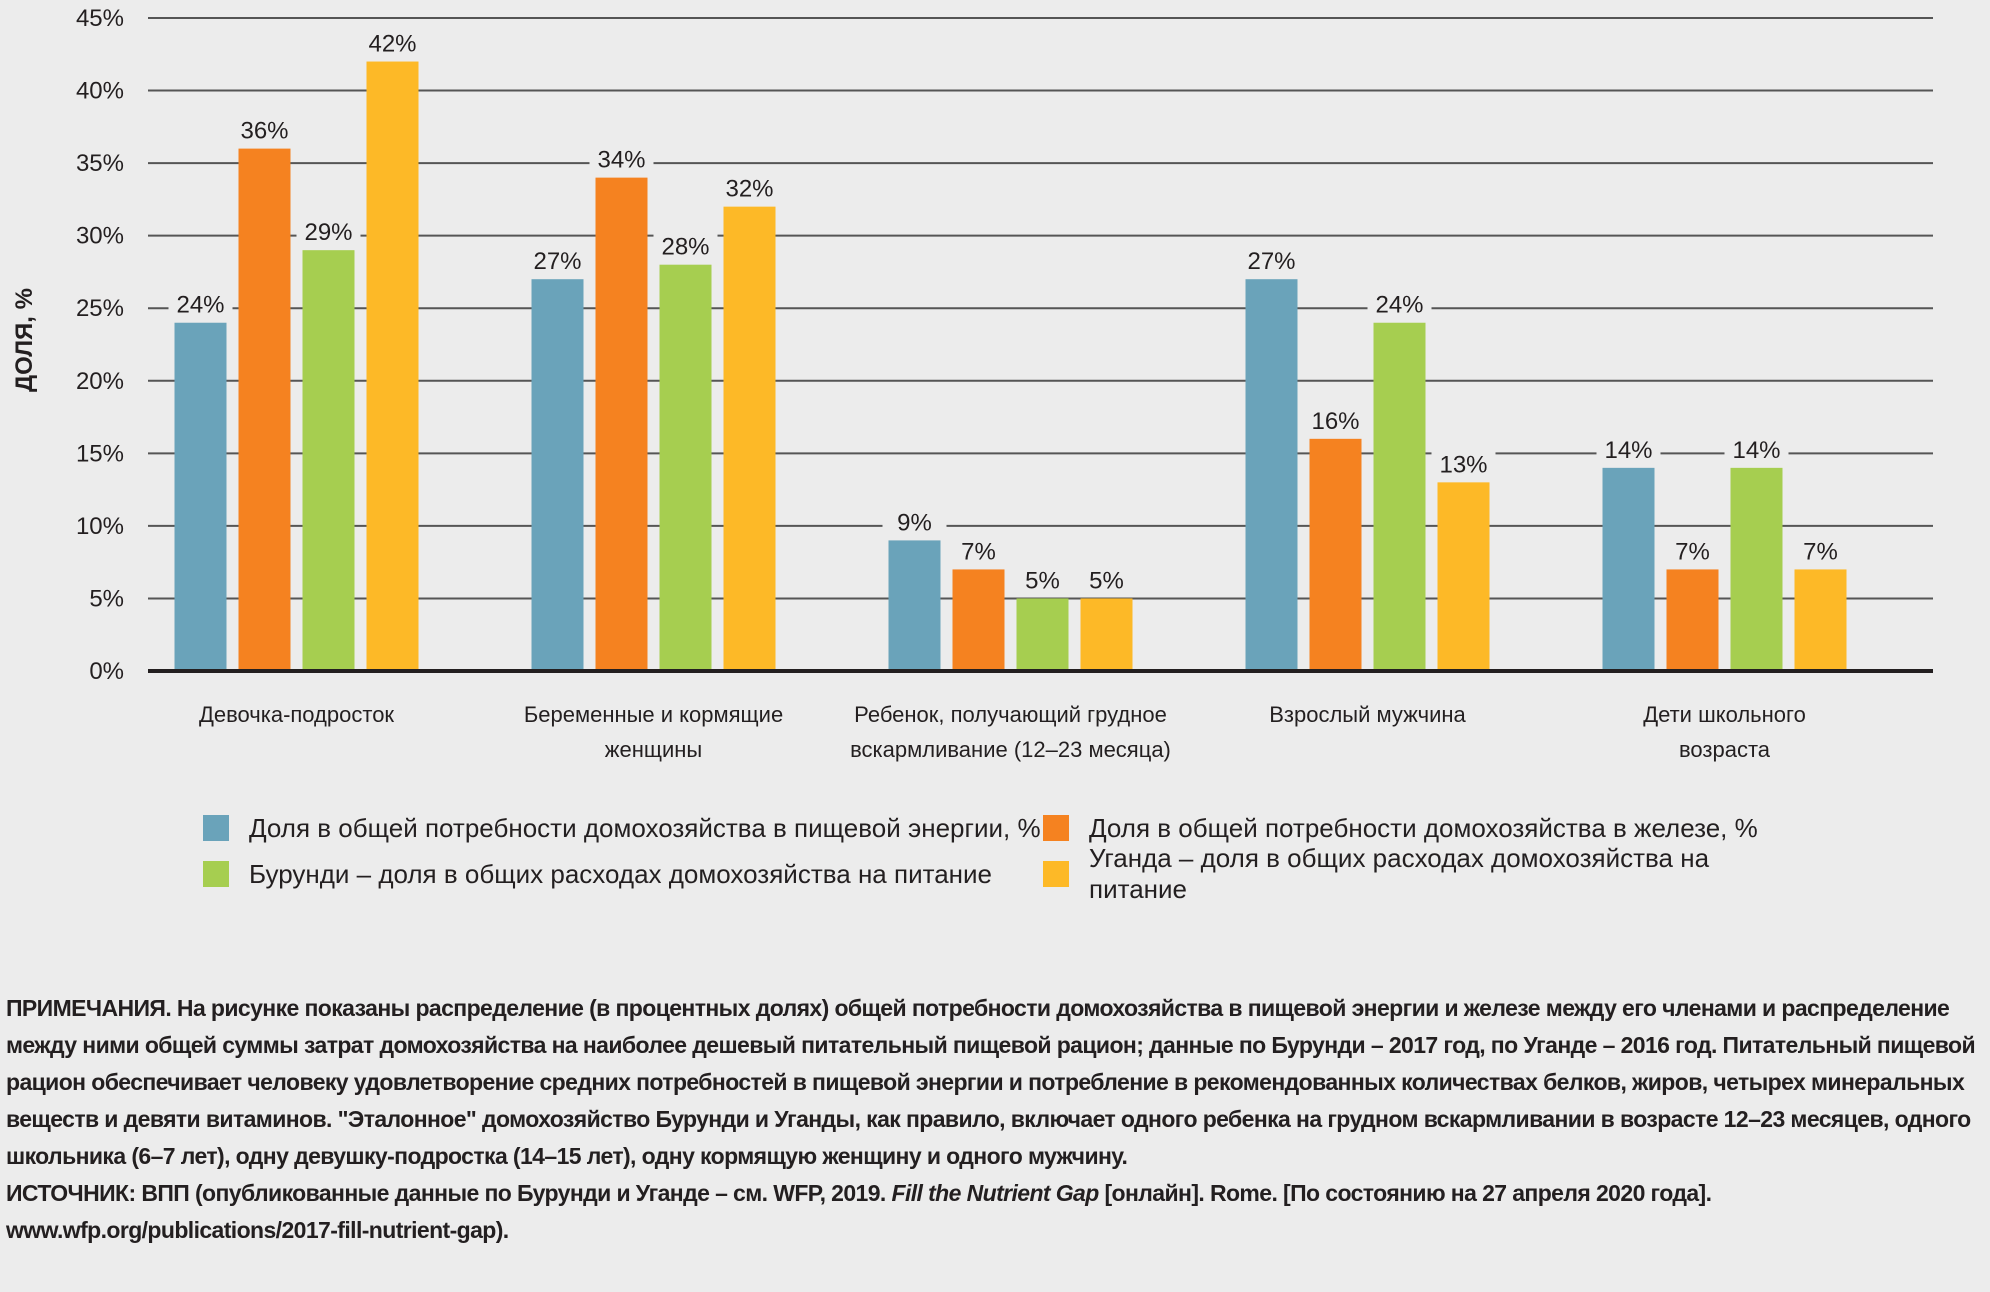 This screenshot has width=1990, height=1292. I want to click on data-label: 32%, so click(749, 189).